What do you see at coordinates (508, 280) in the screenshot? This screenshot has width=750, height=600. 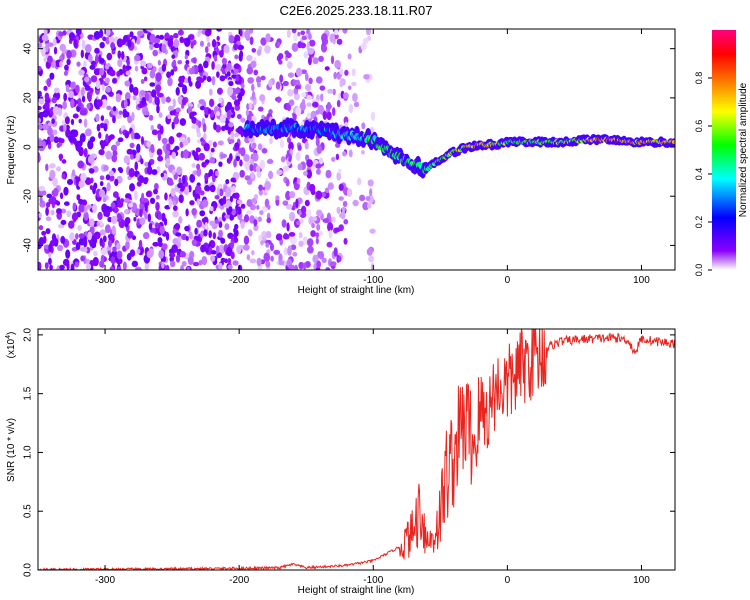 I see `spectrogram-x-tick-label: 0` at bounding box center [508, 280].